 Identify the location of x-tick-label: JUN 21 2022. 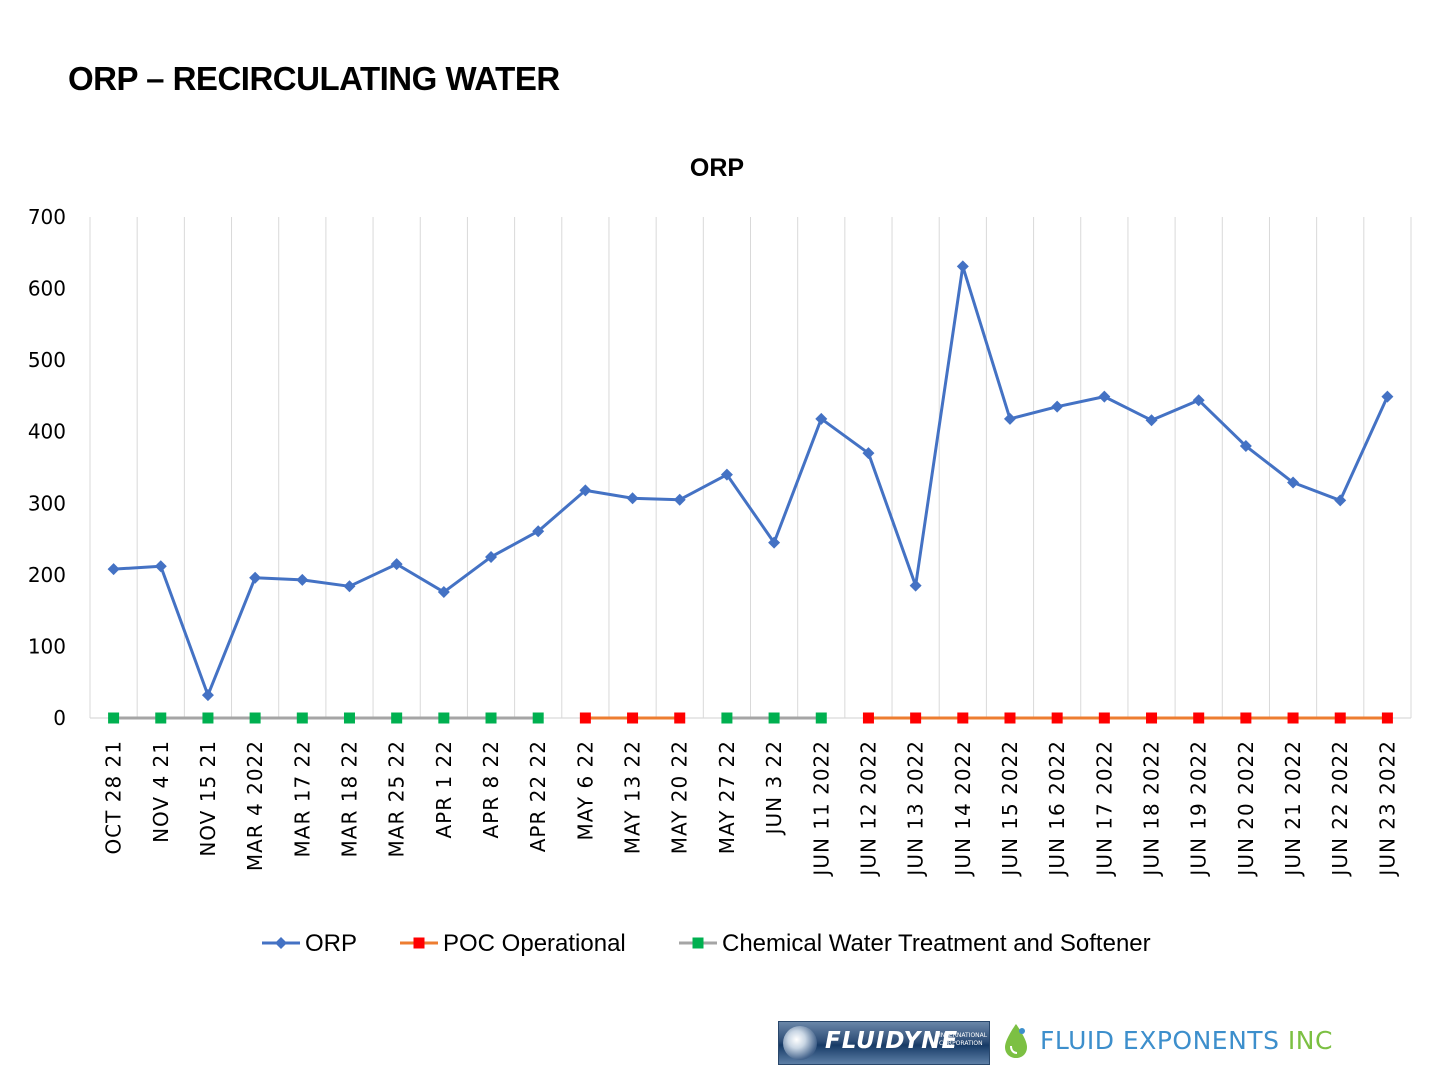
(1293, 809).